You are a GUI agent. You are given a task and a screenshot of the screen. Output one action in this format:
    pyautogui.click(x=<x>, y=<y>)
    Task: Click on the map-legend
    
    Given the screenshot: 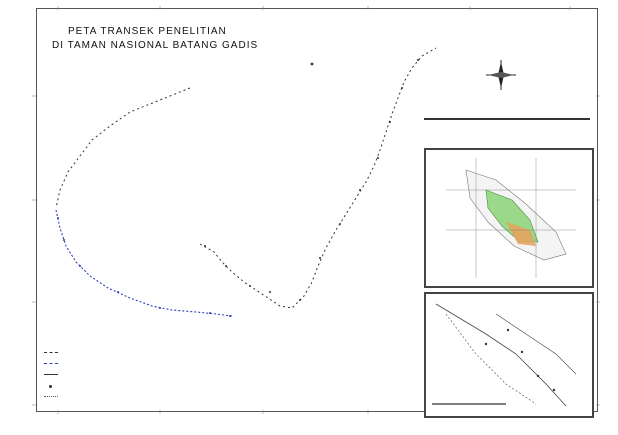 What is the action you would take?
    pyautogui.click(x=104, y=375)
    